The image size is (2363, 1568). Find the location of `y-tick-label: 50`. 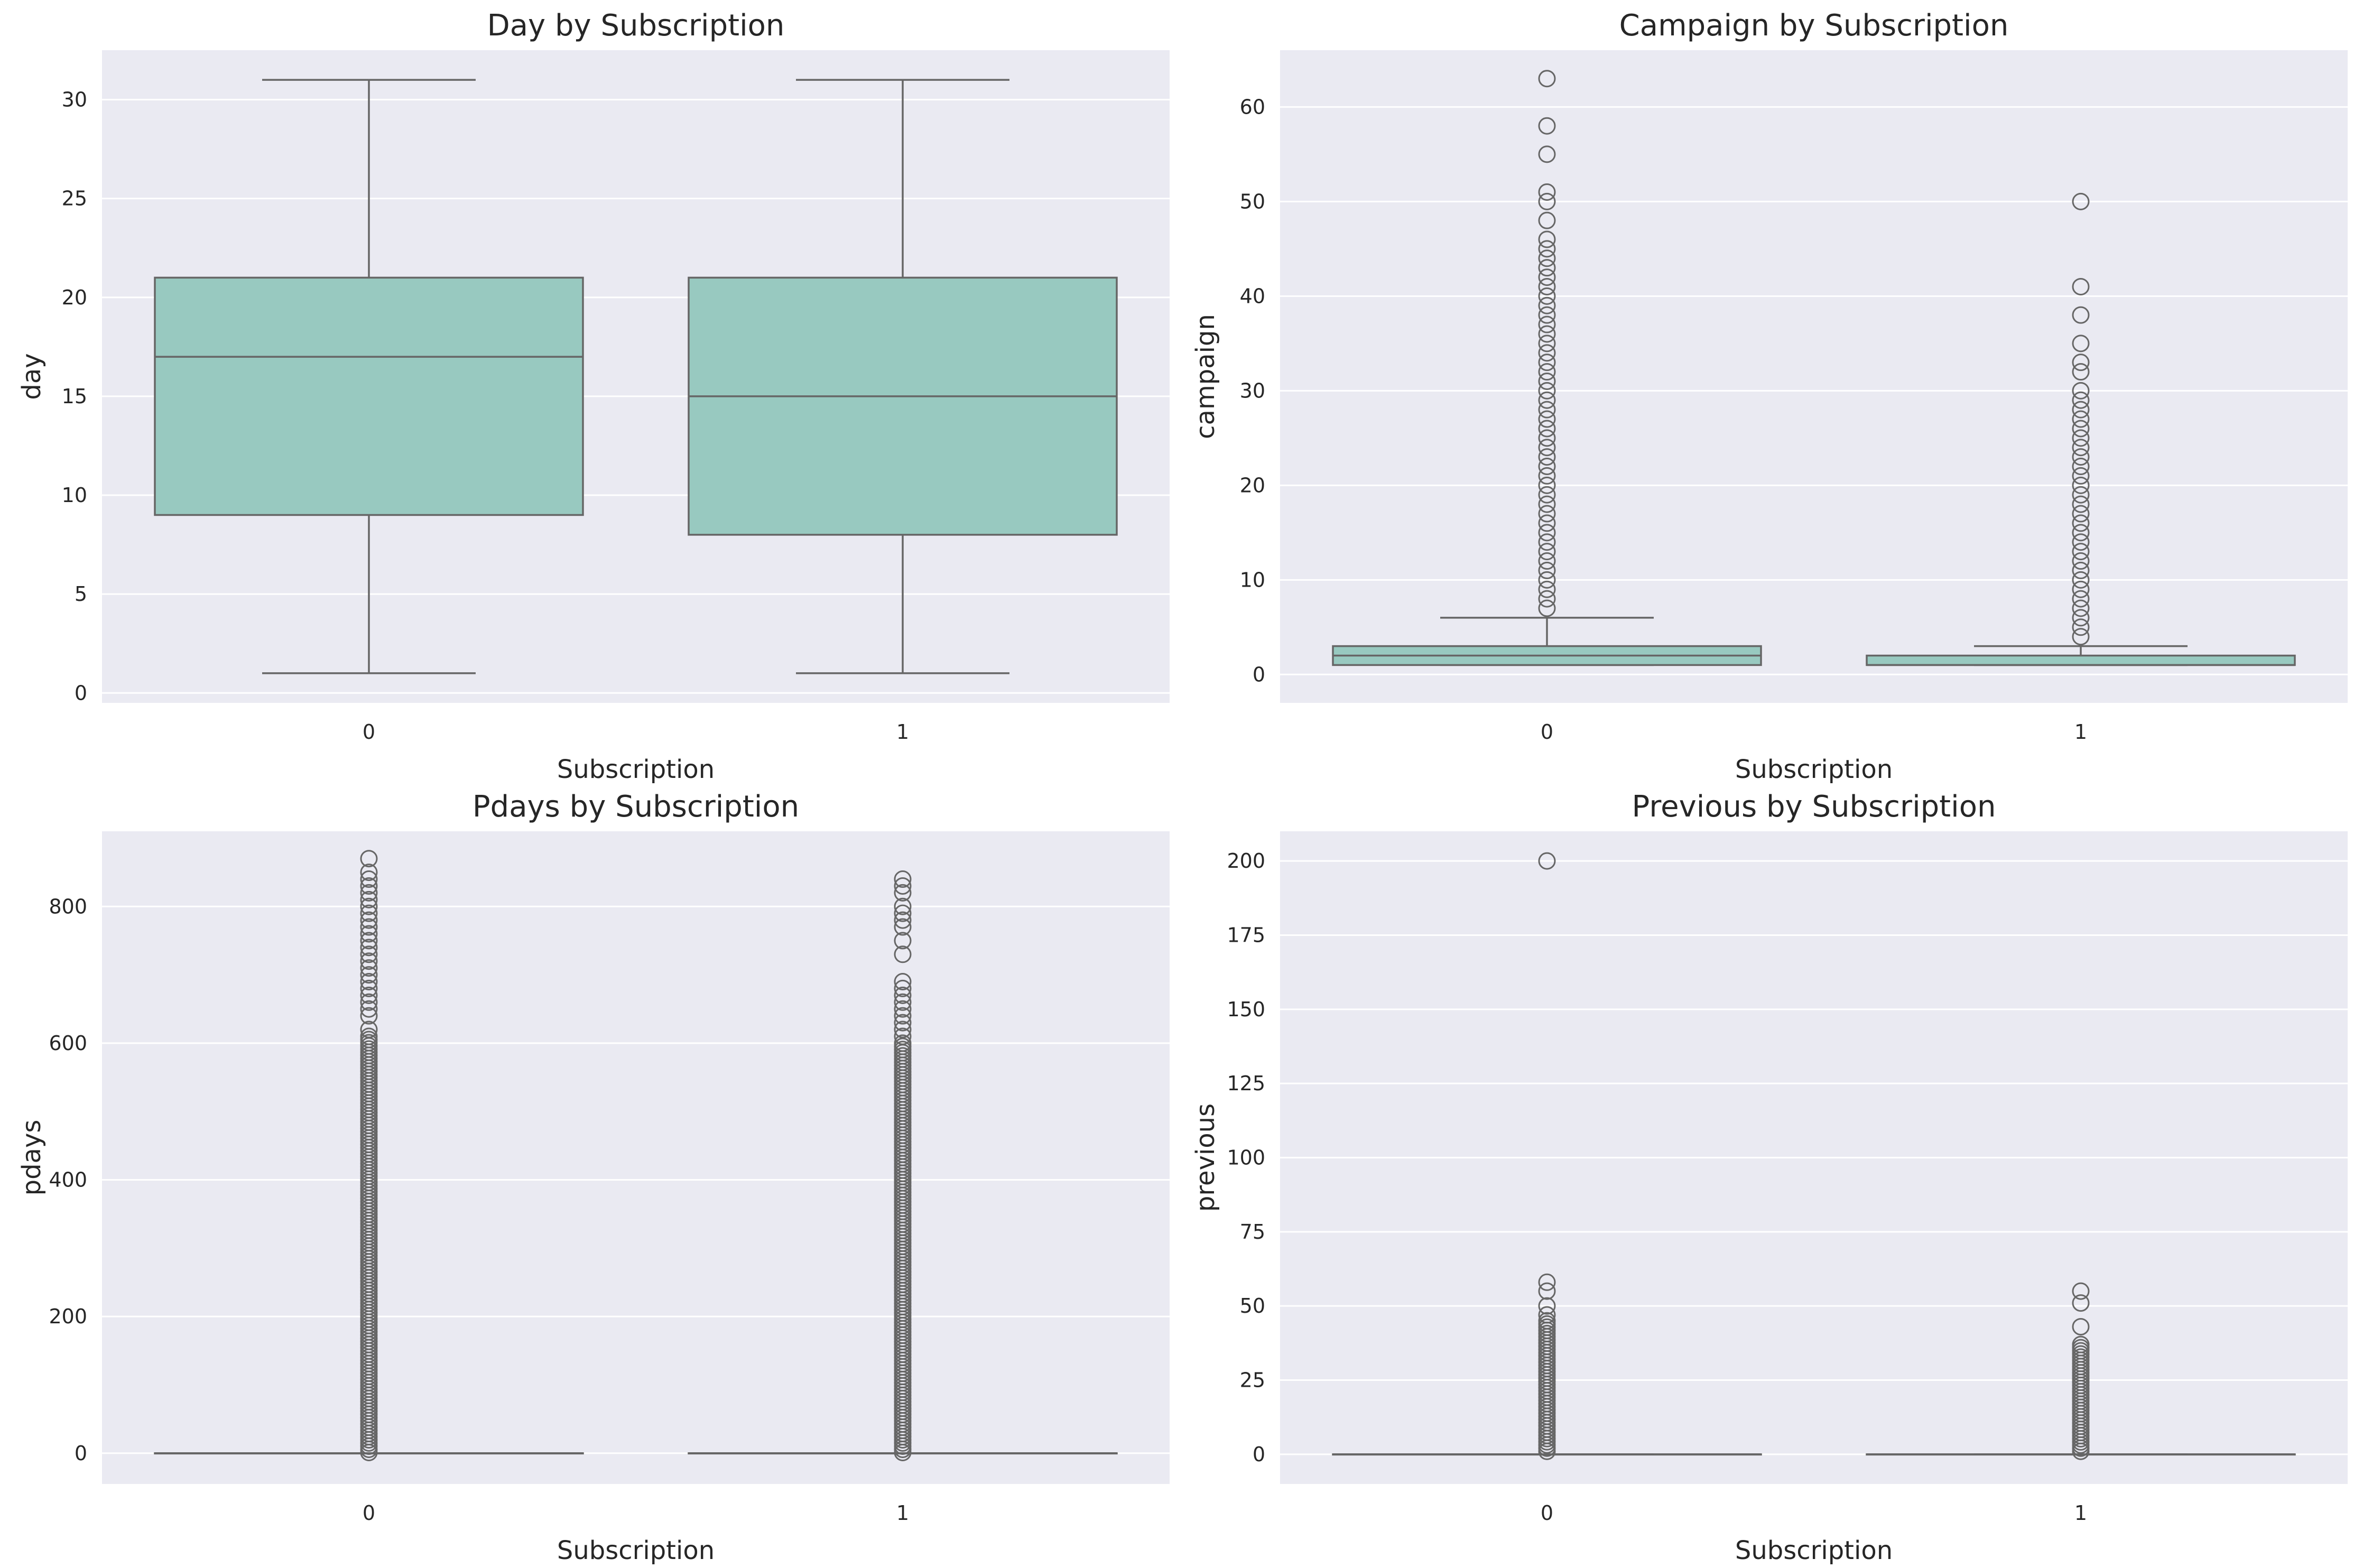

y-tick-label: 50 is located at coordinates (1252, 1306).